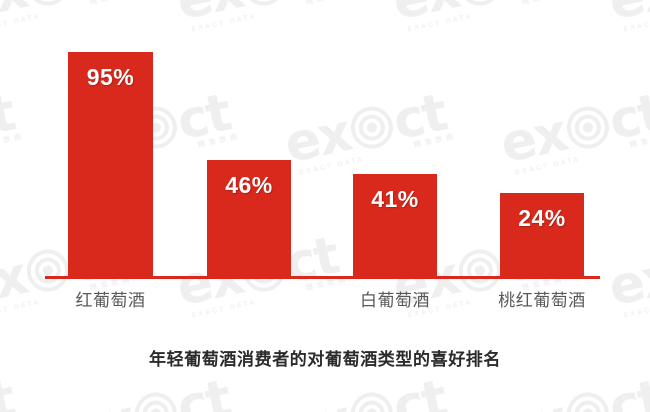 The height and width of the screenshot is (412, 650). Describe the element at coordinates (542, 301) in the screenshot. I see `category-label: 桃红葡萄酒` at that location.